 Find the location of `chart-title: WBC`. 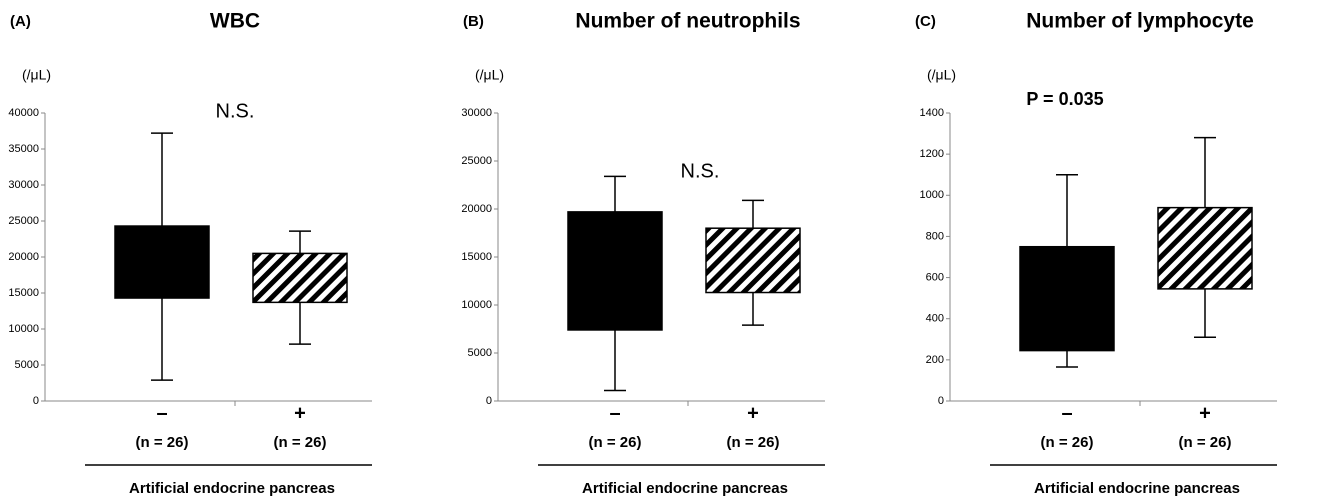

chart-title: WBC is located at coordinates (235, 21).